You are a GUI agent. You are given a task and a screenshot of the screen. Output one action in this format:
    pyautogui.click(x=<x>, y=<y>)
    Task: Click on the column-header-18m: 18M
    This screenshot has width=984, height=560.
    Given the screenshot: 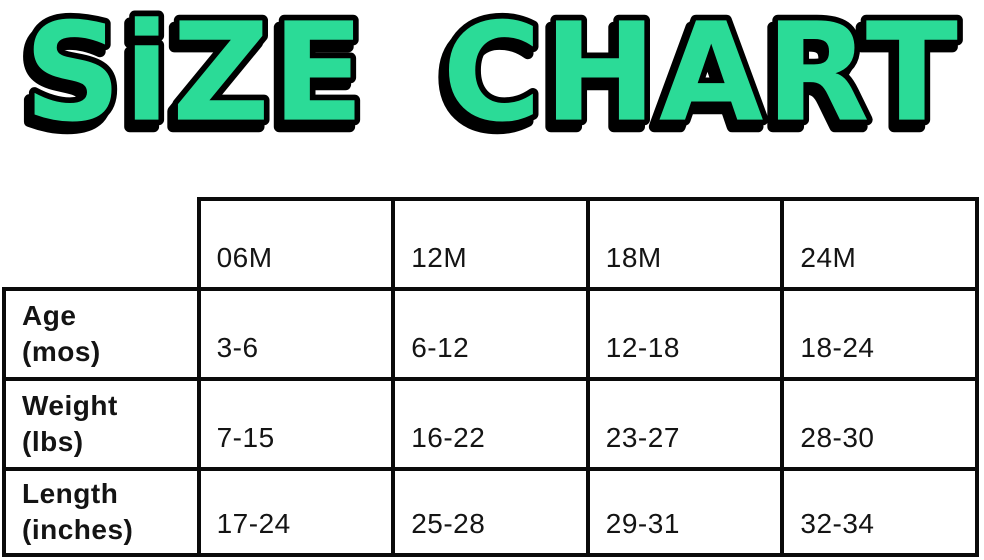 What is the action you would take?
    pyautogui.click(x=685, y=244)
    